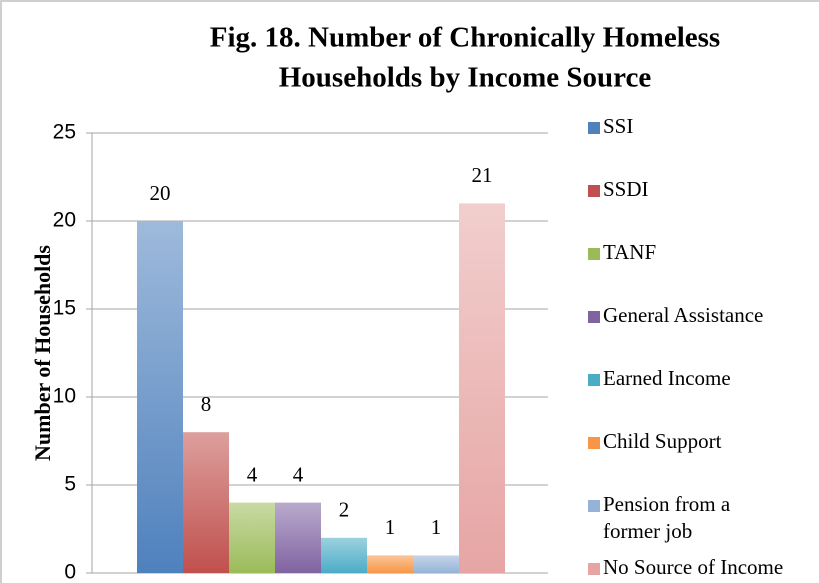 Image resolution: width=819 pixels, height=583 pixels. Describe the element at coordinates (465, 78) in the screenshot. I see `chart-title: Households by Income Source` at that location.